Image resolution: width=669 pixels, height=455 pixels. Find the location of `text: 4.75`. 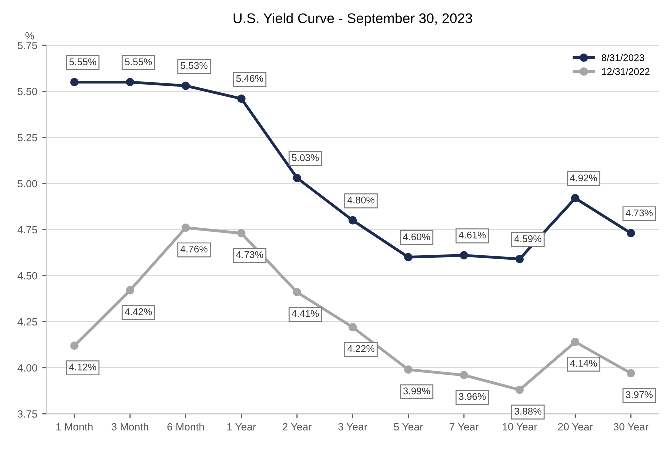

text: 4.75 is located at coordinates (28, 230).